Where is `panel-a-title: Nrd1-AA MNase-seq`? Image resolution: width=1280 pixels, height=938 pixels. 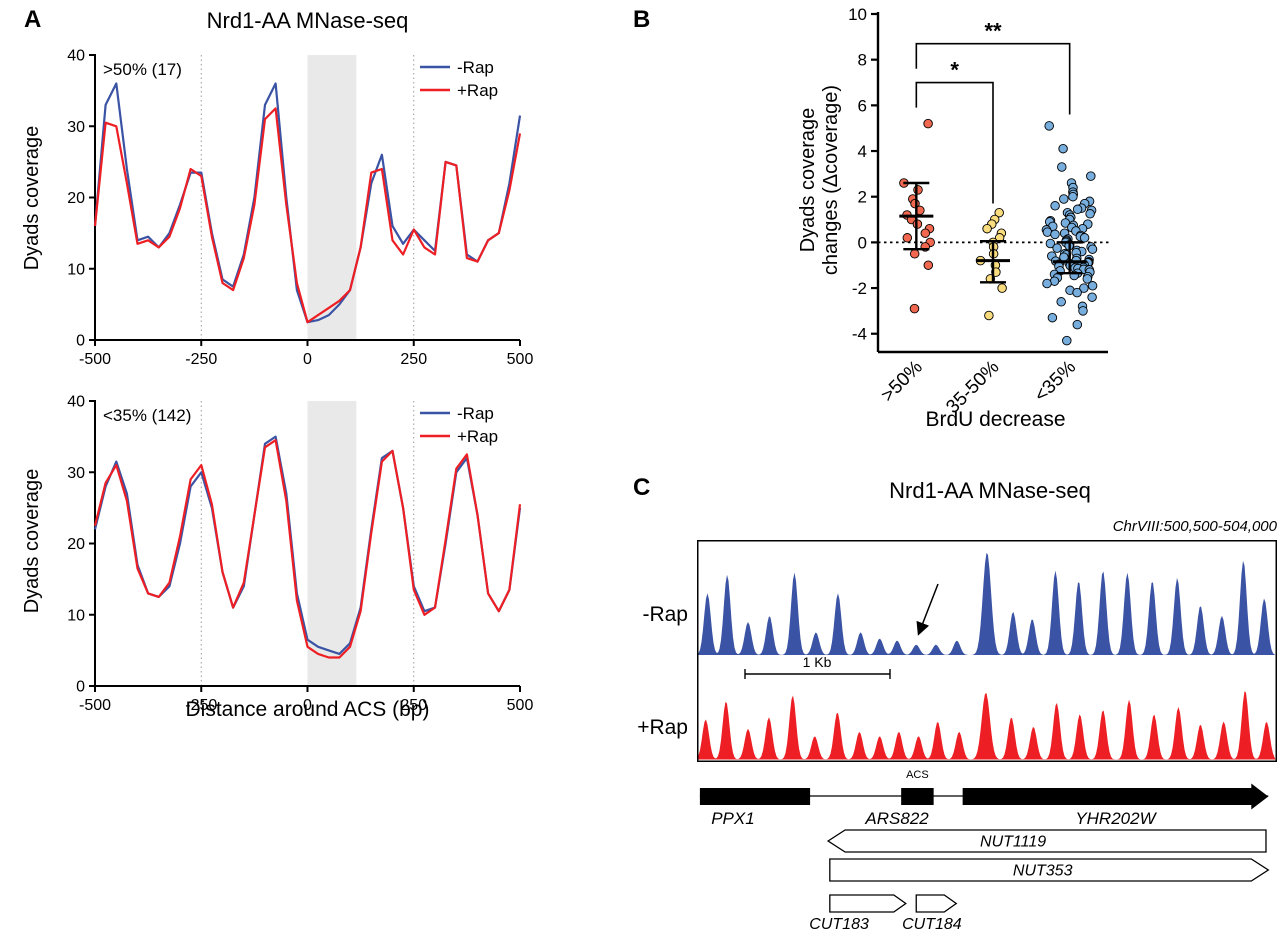
panel-a-title: Nrd1-AA MNase-seq is located at coordinates (307, 20).